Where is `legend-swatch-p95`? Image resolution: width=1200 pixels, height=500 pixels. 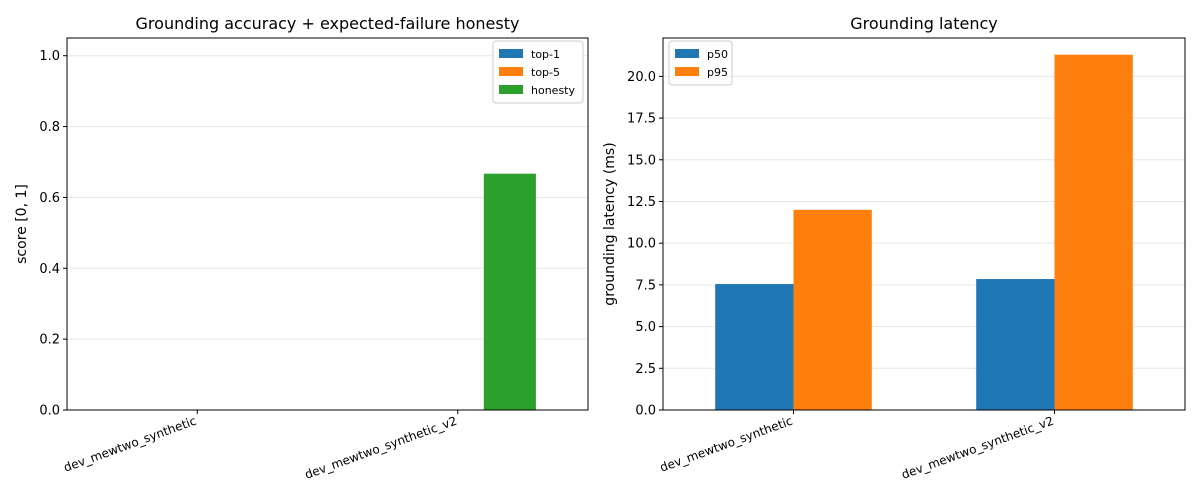
legend-swatch-p95 is located at coordinates (687, 71).